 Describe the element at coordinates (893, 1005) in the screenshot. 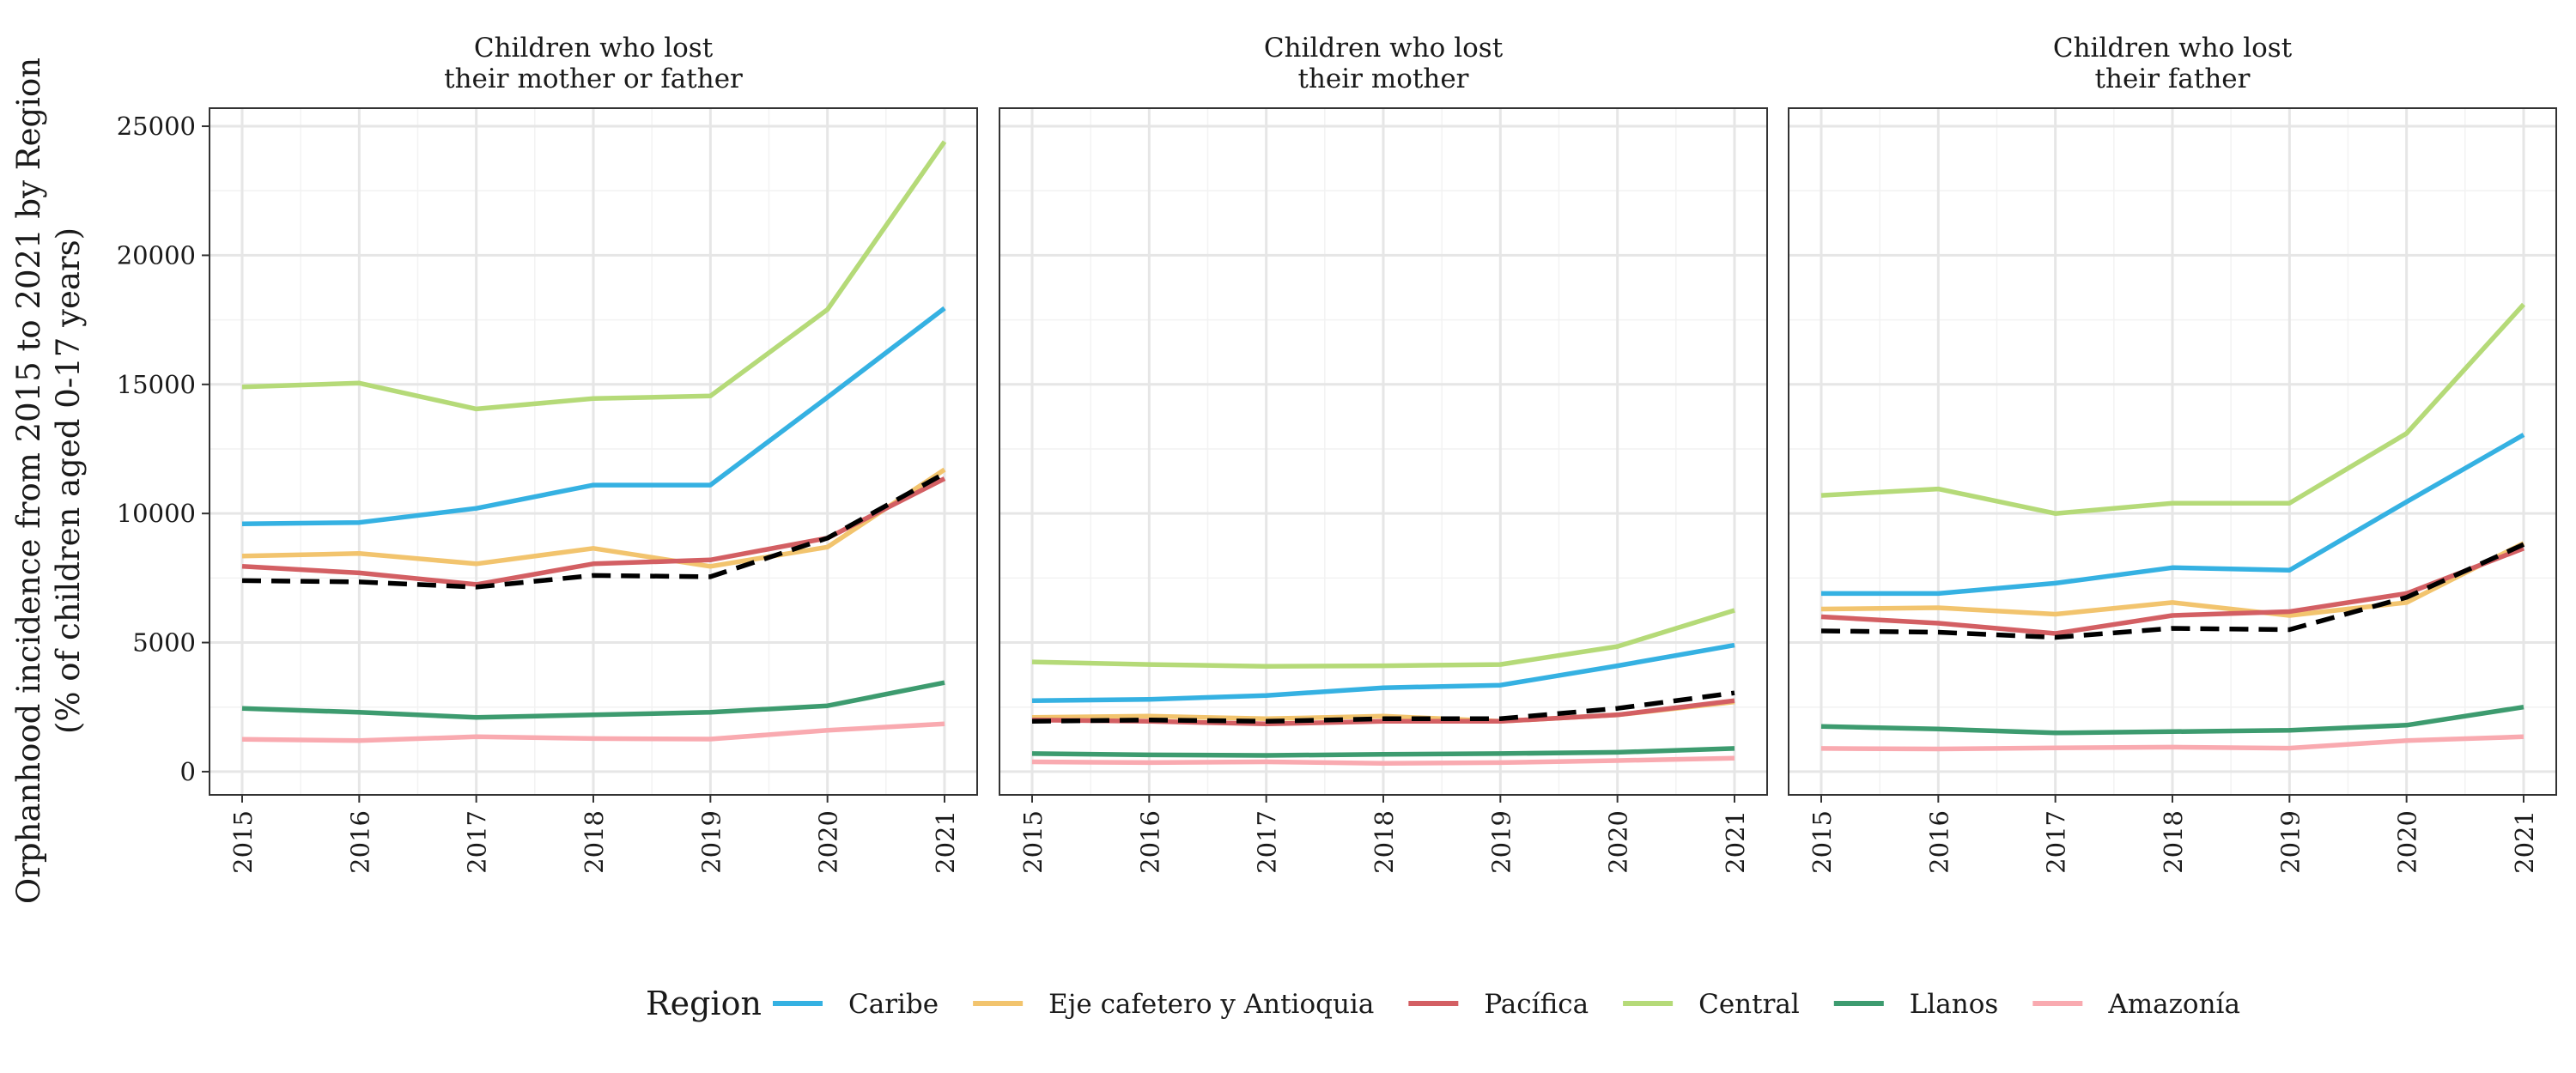

I see `legend-label: Caribe` at that location.